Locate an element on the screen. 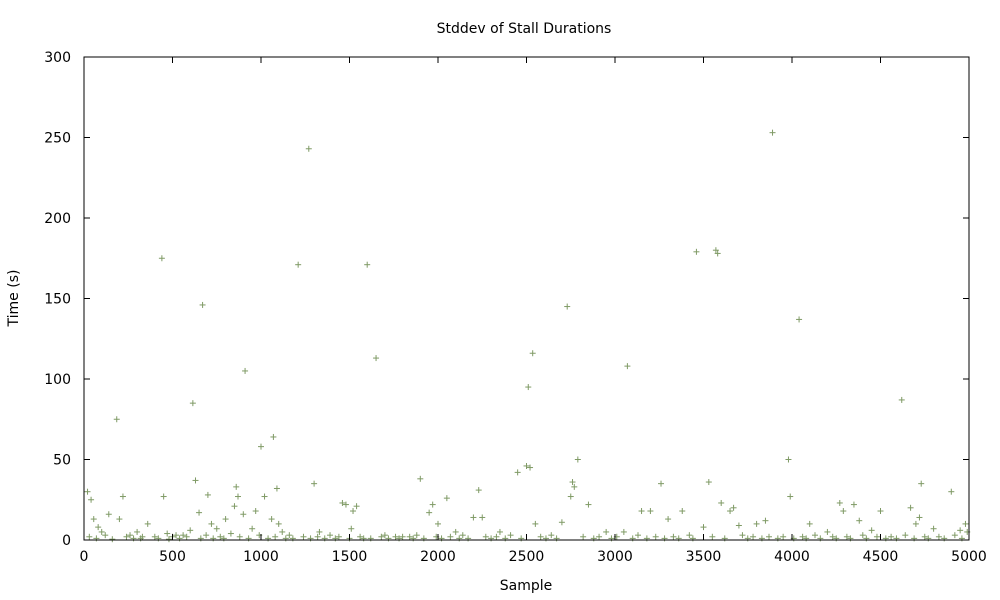  y-axis-label: Time (s) is located at coordinates (14, 299).